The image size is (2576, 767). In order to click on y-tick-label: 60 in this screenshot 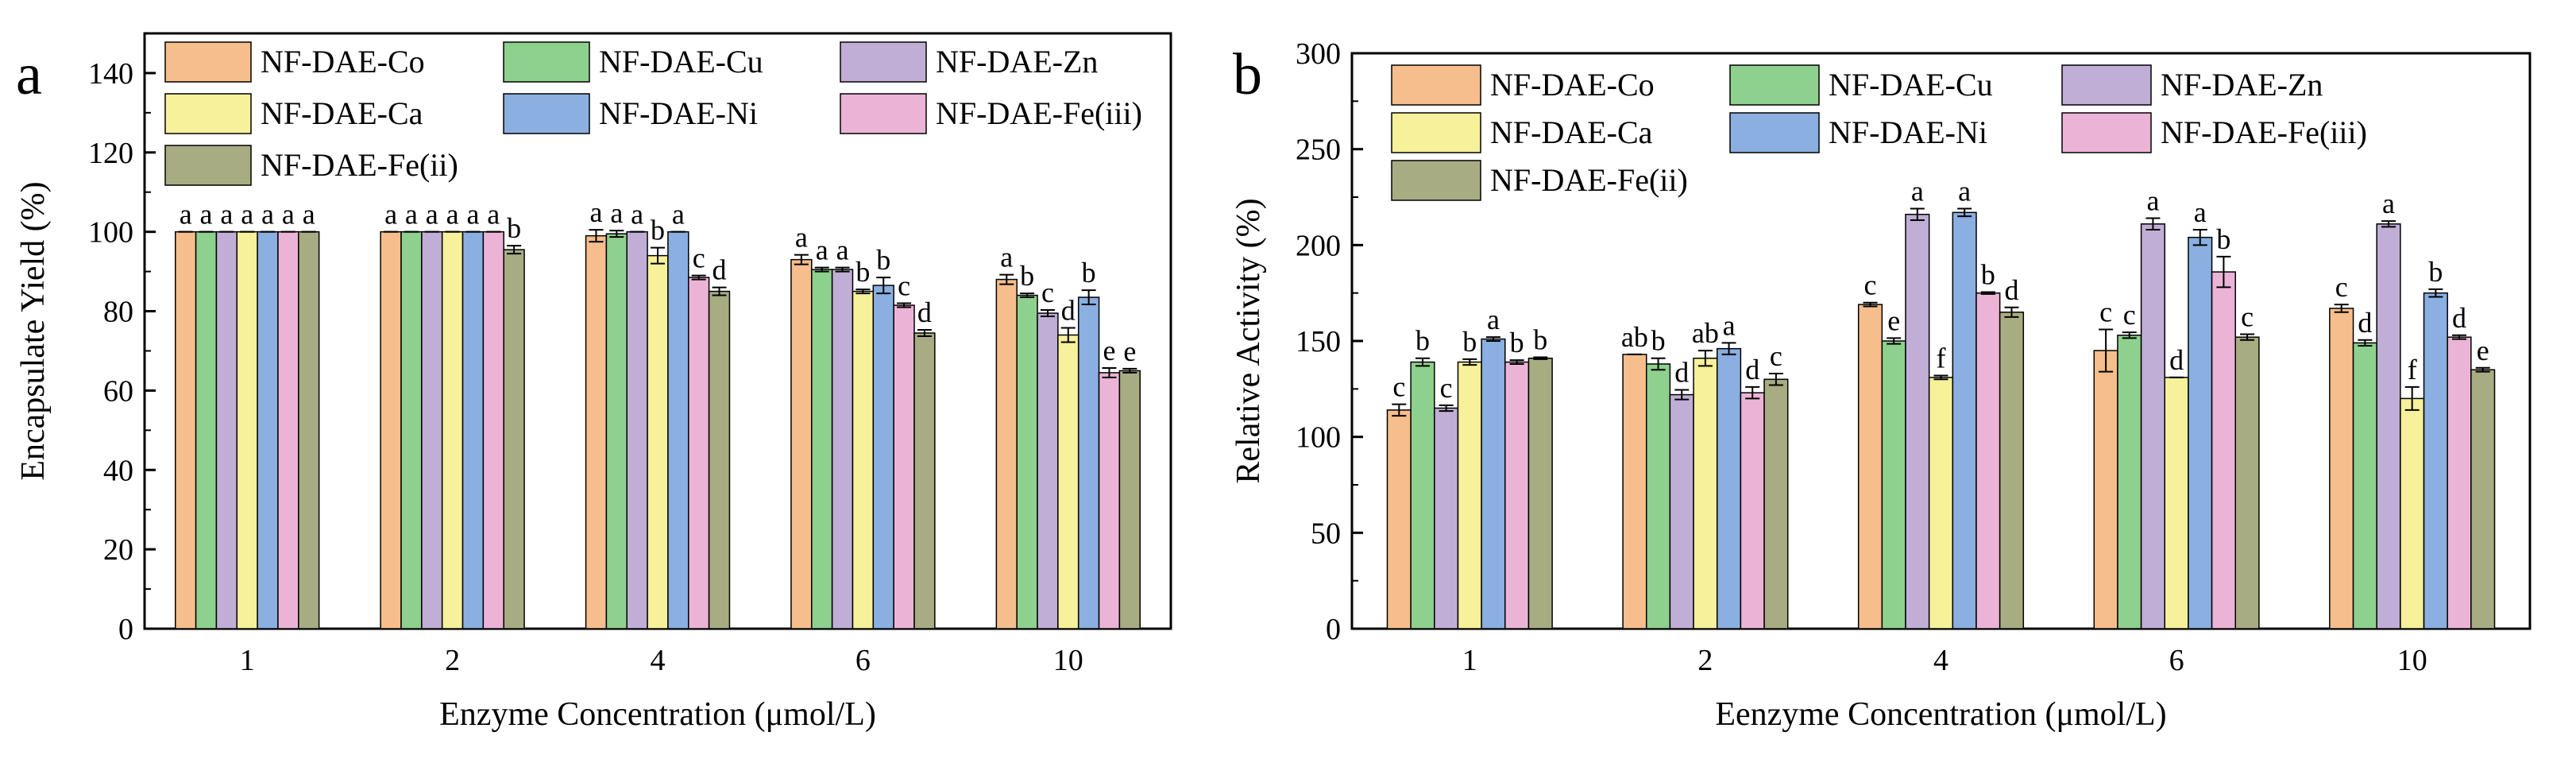, I will do `click(118, 391)`.